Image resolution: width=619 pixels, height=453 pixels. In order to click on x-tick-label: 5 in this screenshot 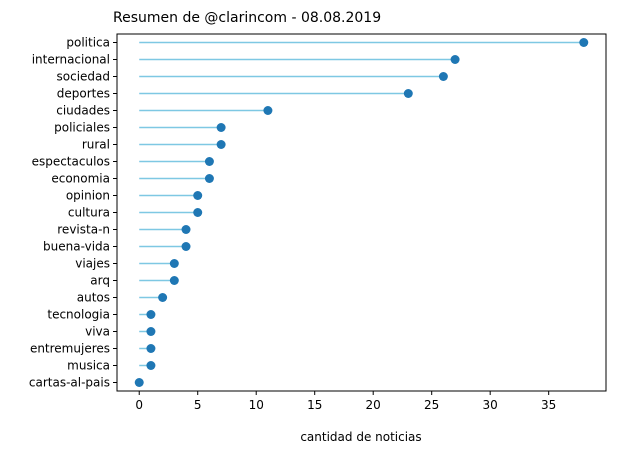, I will do `click(198, 405)`.